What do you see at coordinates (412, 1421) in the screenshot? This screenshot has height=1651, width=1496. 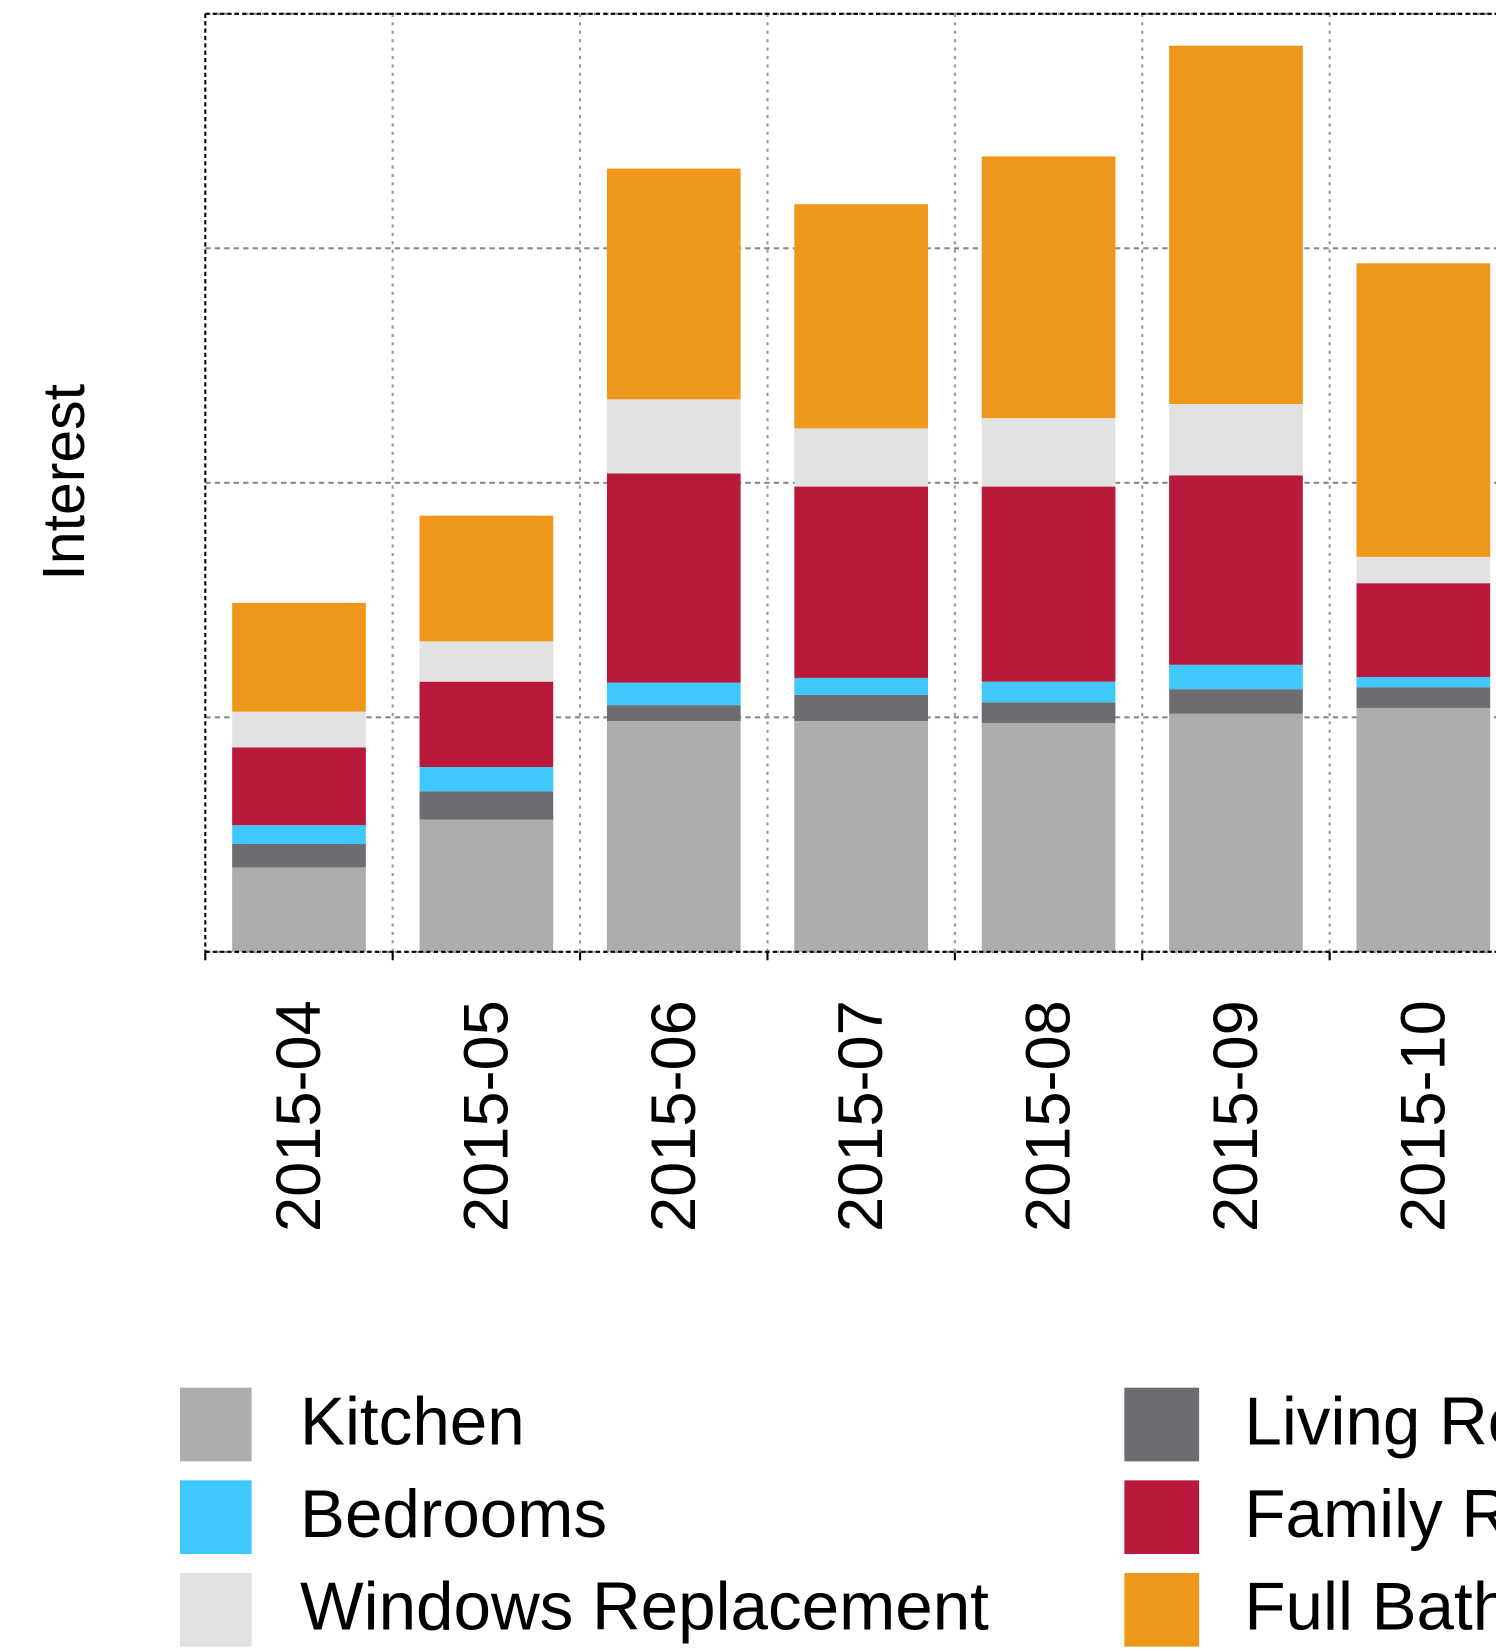 I see `legend-label: Kitchen` at bounding box center [412, 1421].